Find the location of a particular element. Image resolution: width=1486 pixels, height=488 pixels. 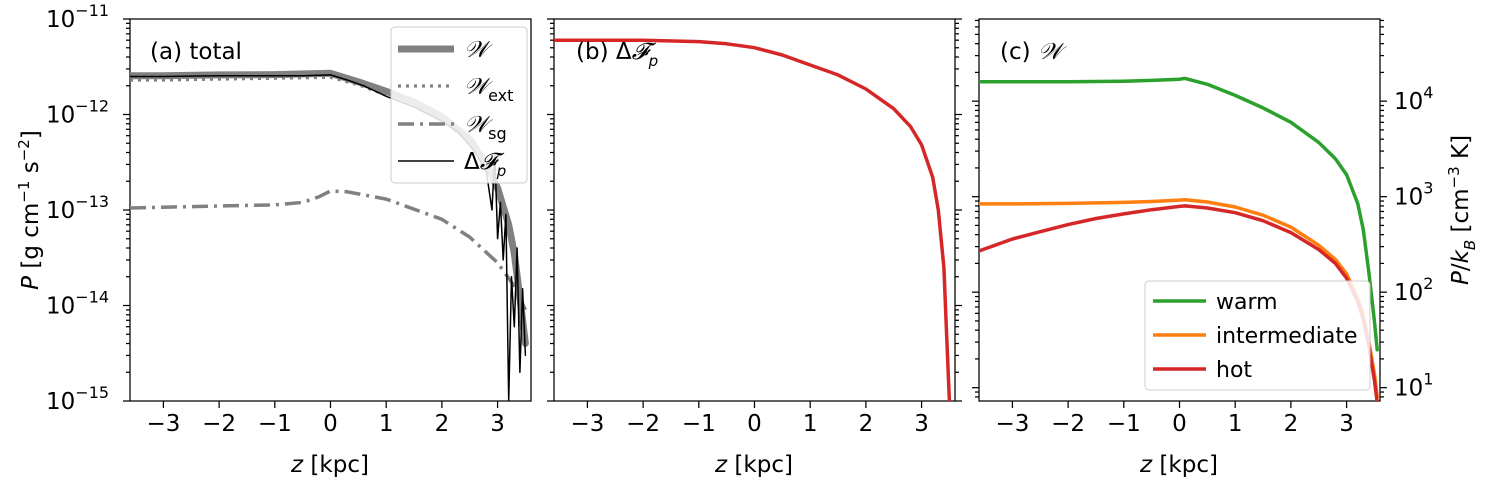

legend-label: Δ𝓕p is located at coordinates (485, 164).